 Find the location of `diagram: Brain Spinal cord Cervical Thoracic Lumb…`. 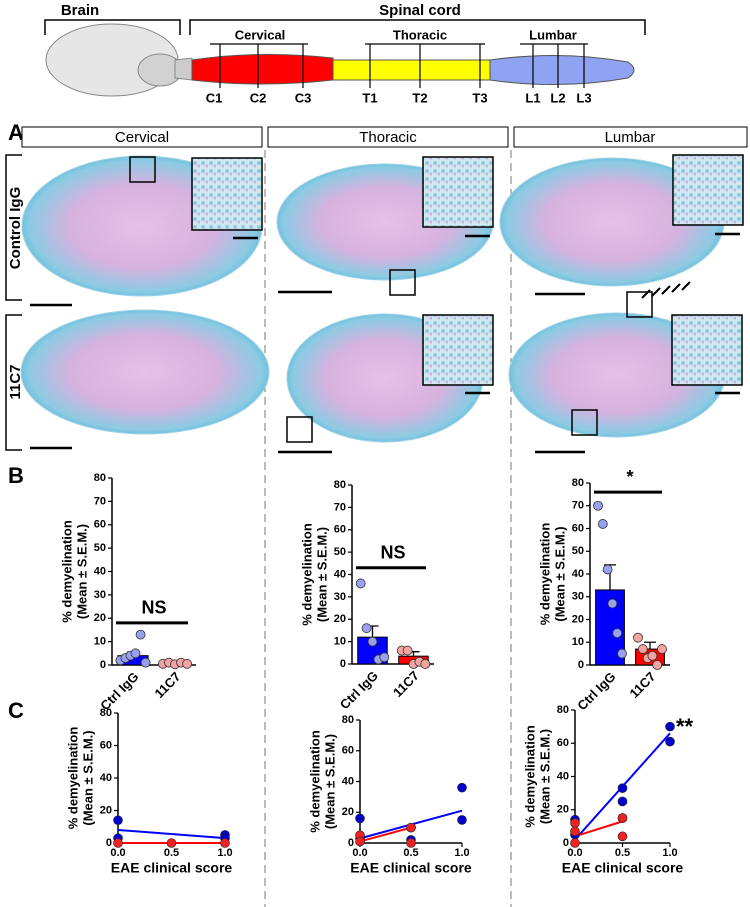

diagram: Brain Spinal cord Cervical Thoracic Lumb… is located at coordinates (345, 53).